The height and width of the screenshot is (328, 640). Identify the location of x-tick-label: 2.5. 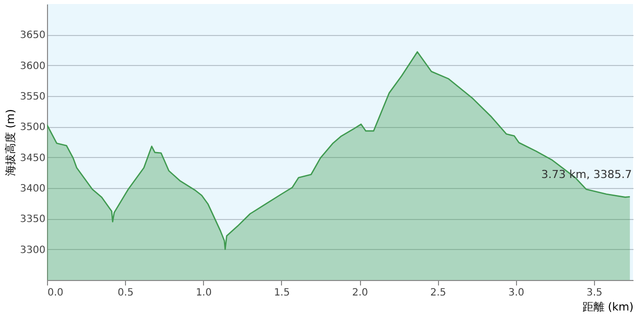
(438, 293).